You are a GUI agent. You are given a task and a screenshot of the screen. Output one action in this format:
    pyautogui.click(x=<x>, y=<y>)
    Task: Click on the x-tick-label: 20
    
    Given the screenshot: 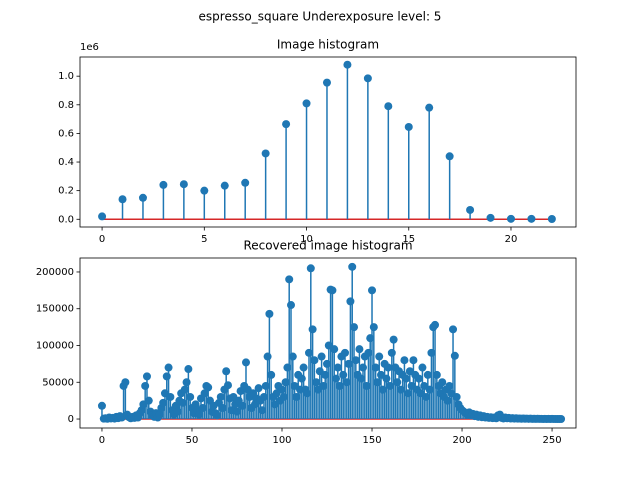 What is the action you would take?
    pyautogui.click(x=511, y=239)
    